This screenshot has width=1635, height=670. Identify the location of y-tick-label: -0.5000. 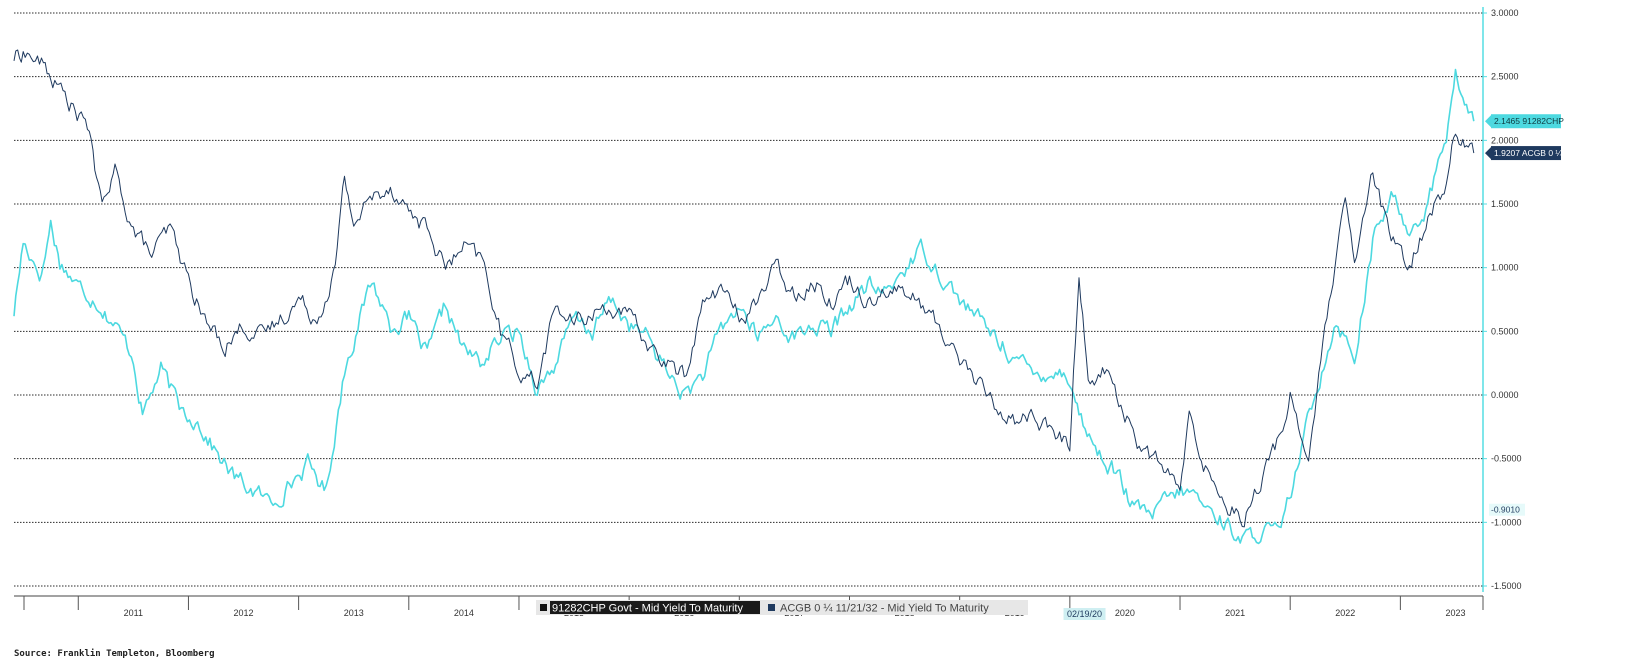
(1506, 459).